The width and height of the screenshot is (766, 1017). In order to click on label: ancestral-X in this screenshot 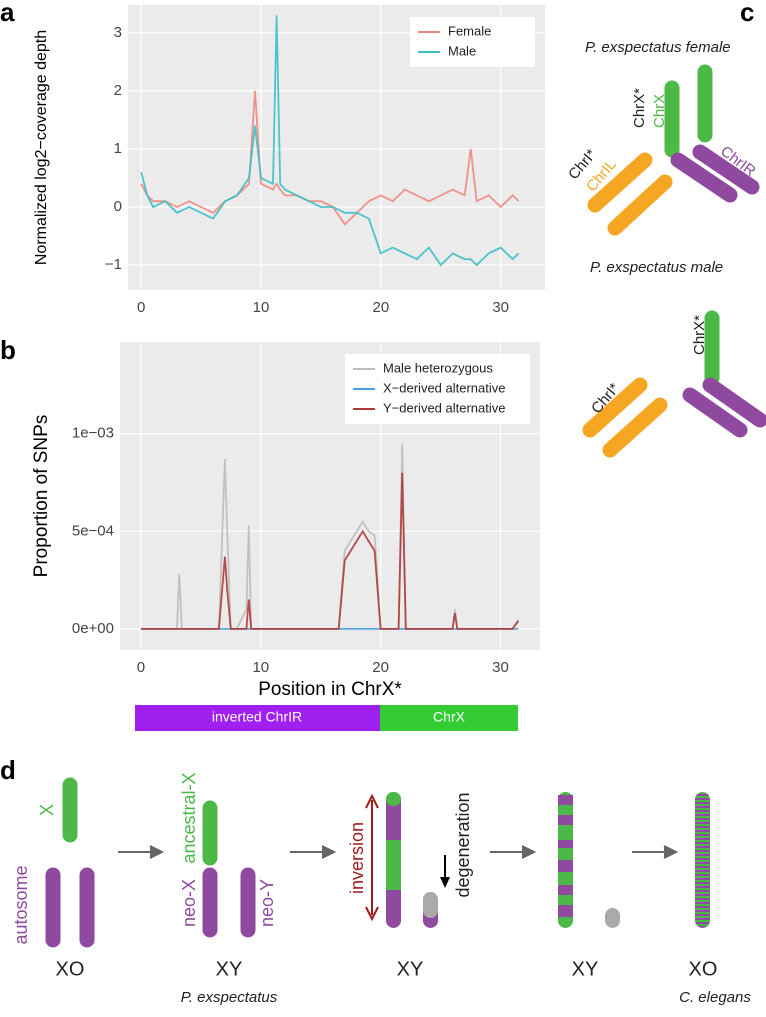, I will do `click(189, 817)`.